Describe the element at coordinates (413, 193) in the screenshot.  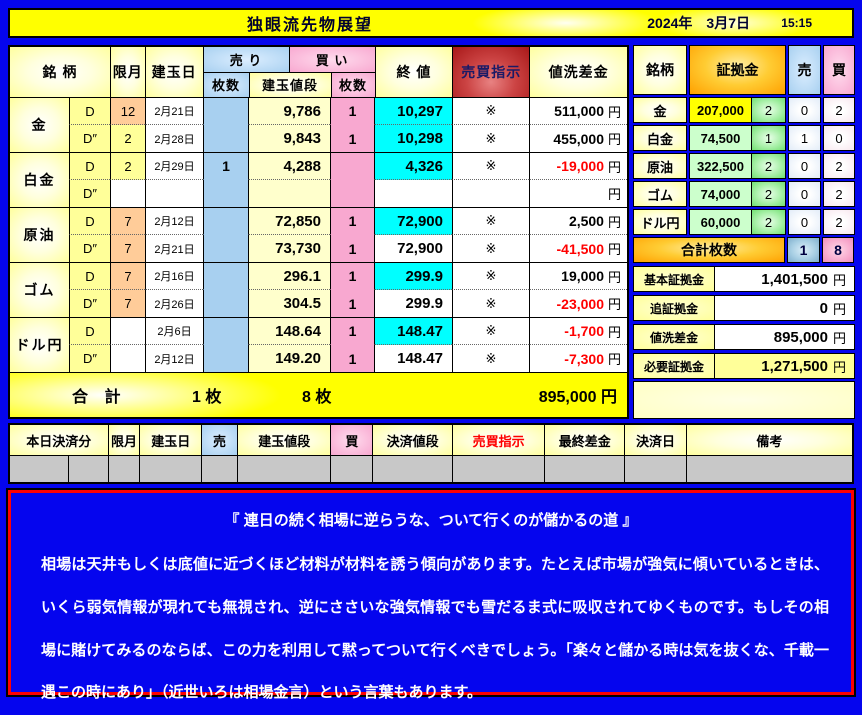
I see `close-price-cell` at that location.